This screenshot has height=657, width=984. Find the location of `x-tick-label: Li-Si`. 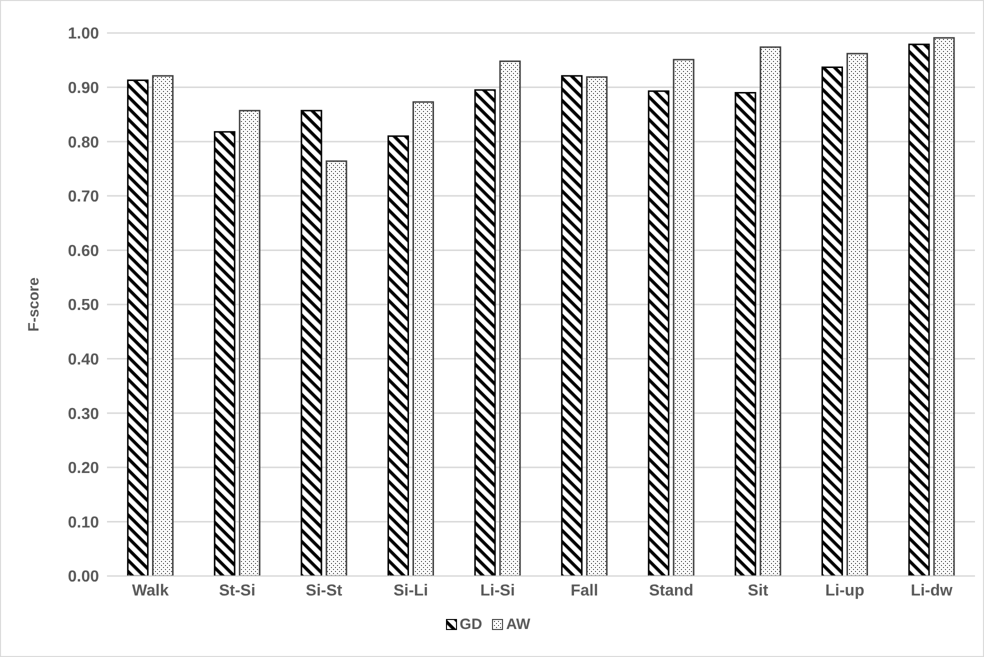

x-tick-label: Li-Si is located at coordinates (497, 591).